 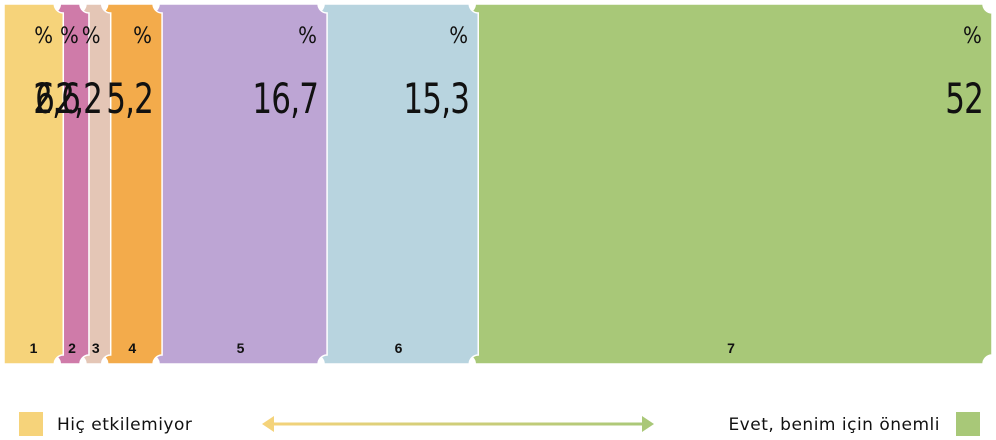 What do you see at coordinates (972, 36) in the screenshot?
I see `percent-sign-7: %` at bounding box center [972, 36].